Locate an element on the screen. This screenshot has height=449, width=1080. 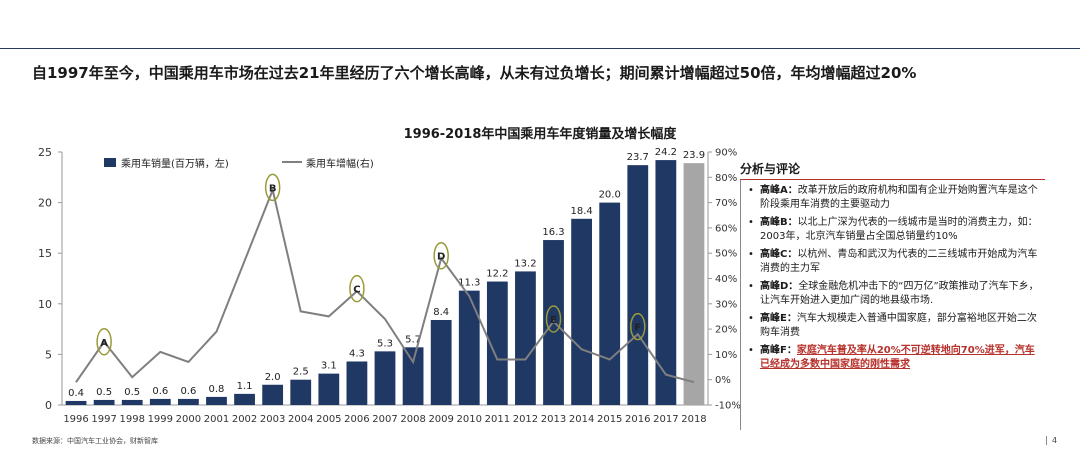
bar-2018 is located at coordinates (694, 284).